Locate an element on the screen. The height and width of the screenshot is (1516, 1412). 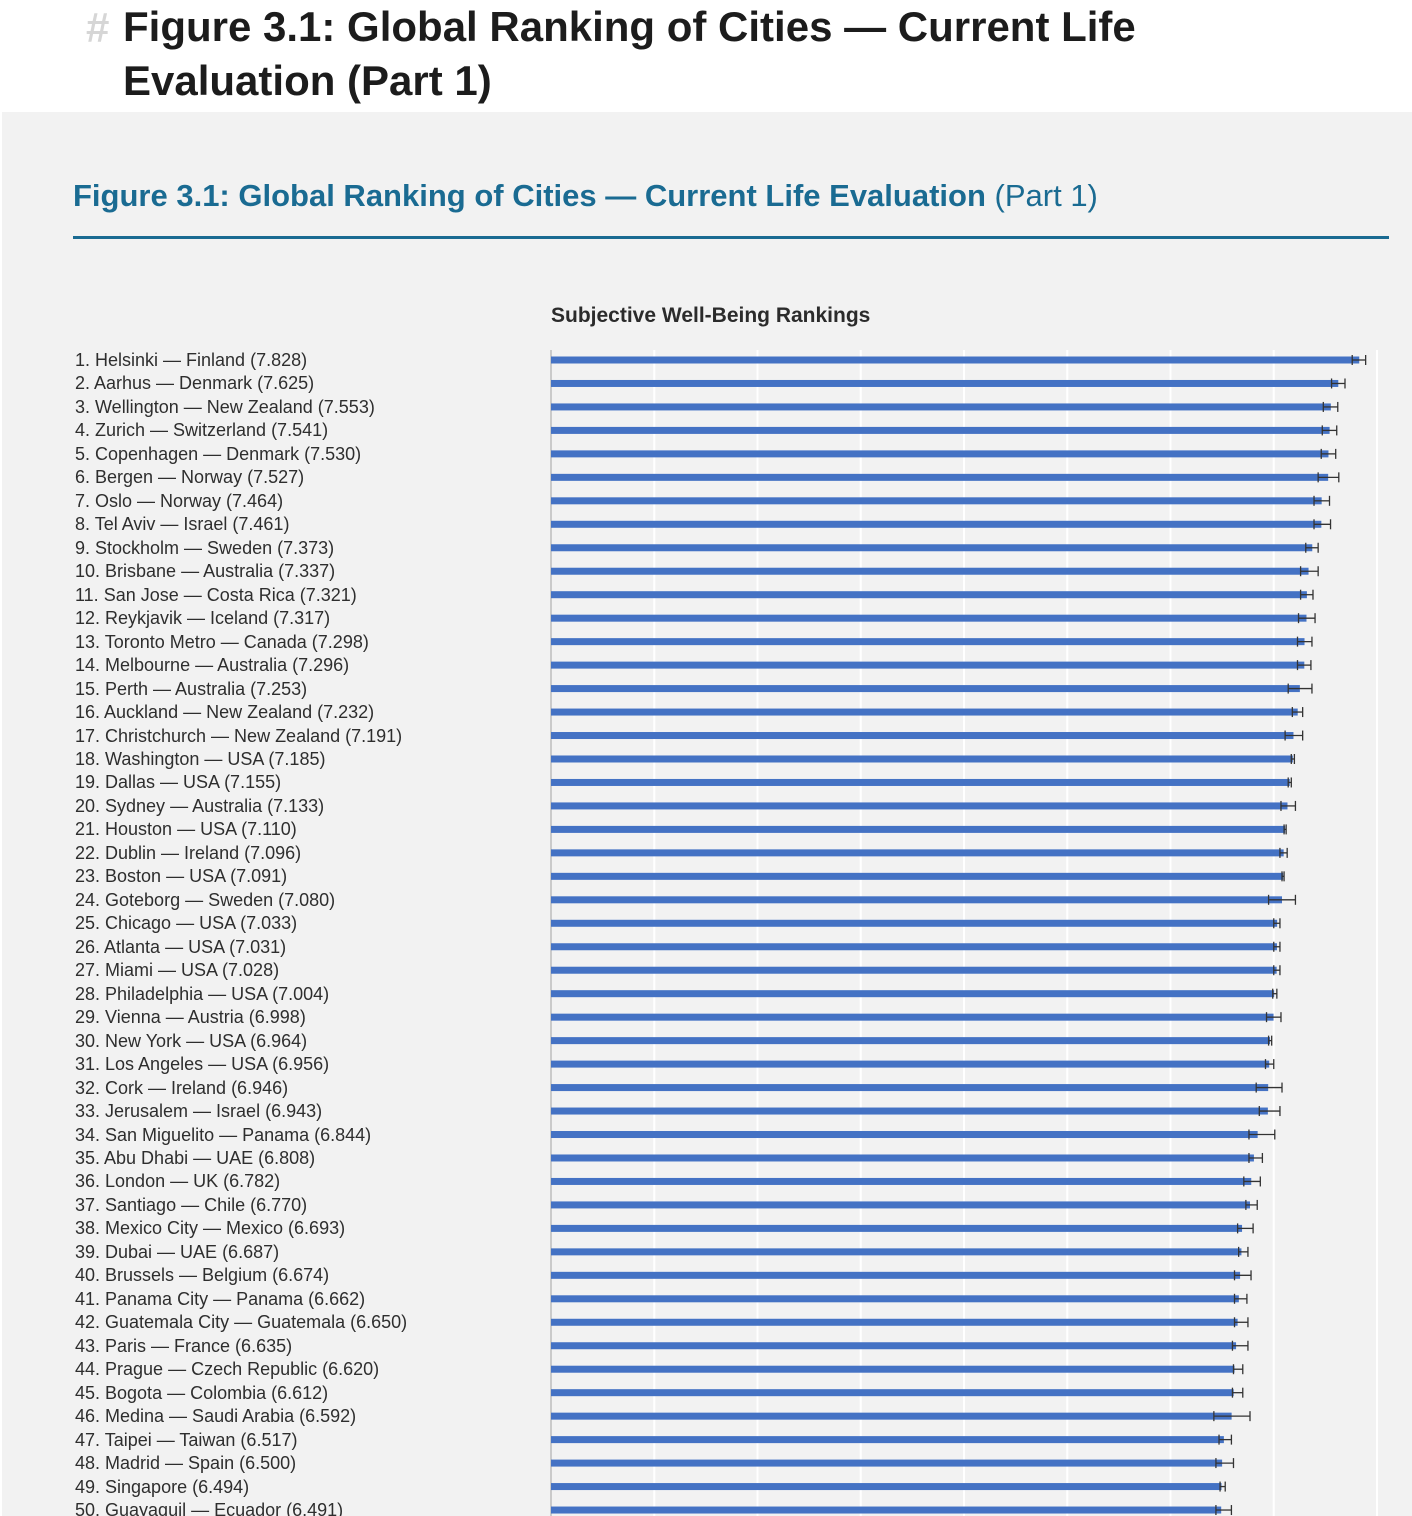
category-label: 25. Chicago — USA (7.033) is located at coordinates (186, 923).